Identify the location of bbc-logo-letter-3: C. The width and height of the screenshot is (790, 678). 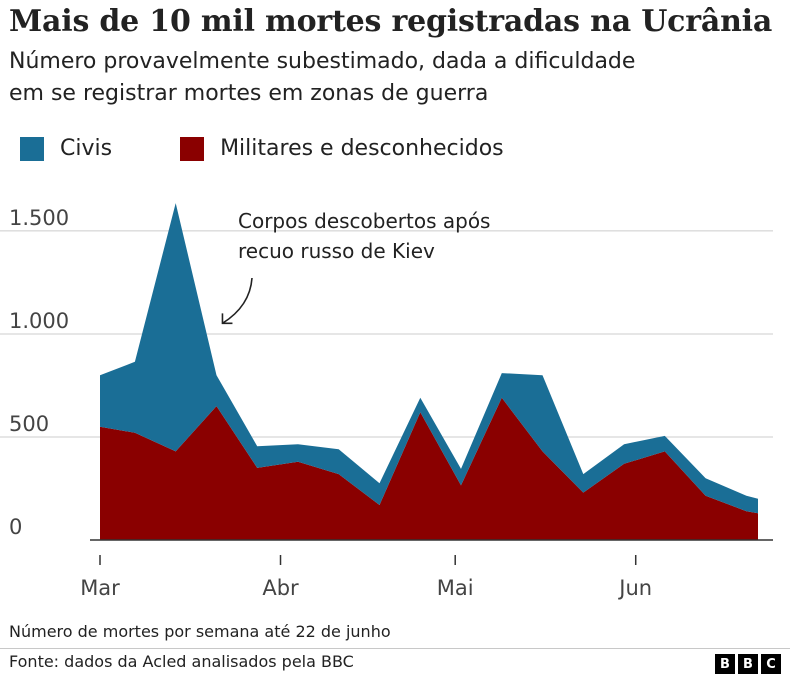
(771, 664).